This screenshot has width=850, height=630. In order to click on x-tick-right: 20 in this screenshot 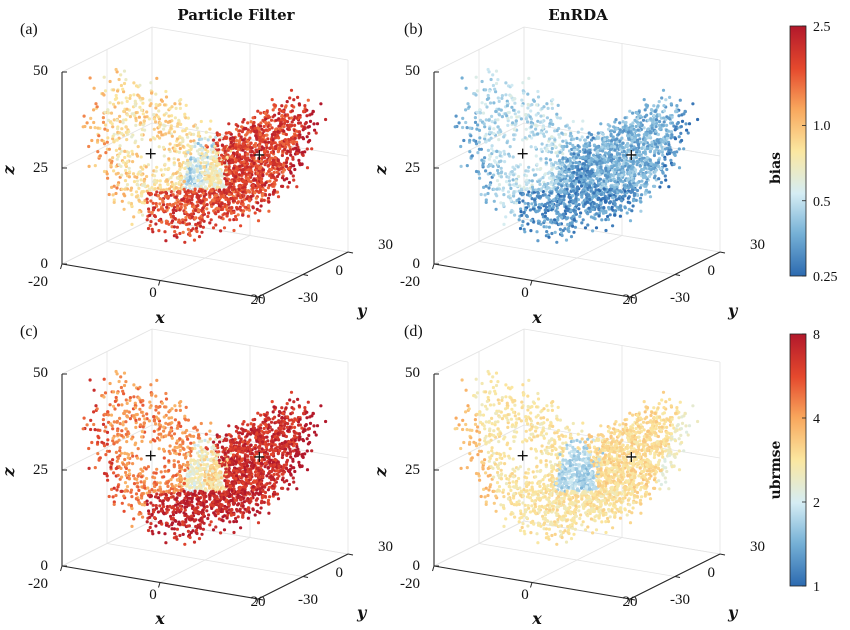, I will do `click(258, 300)`.